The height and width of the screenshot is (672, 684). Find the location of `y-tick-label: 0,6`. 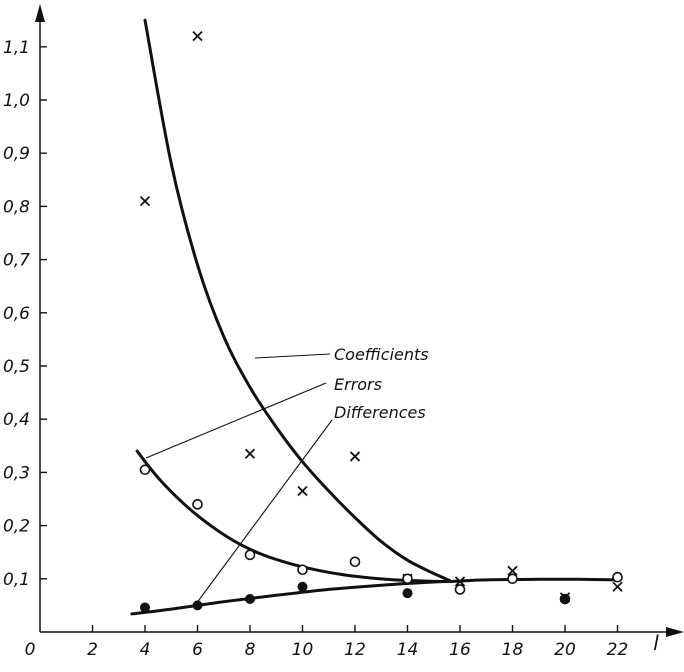

y-tick-label: 0,6 is located at coordinates (16, 314).